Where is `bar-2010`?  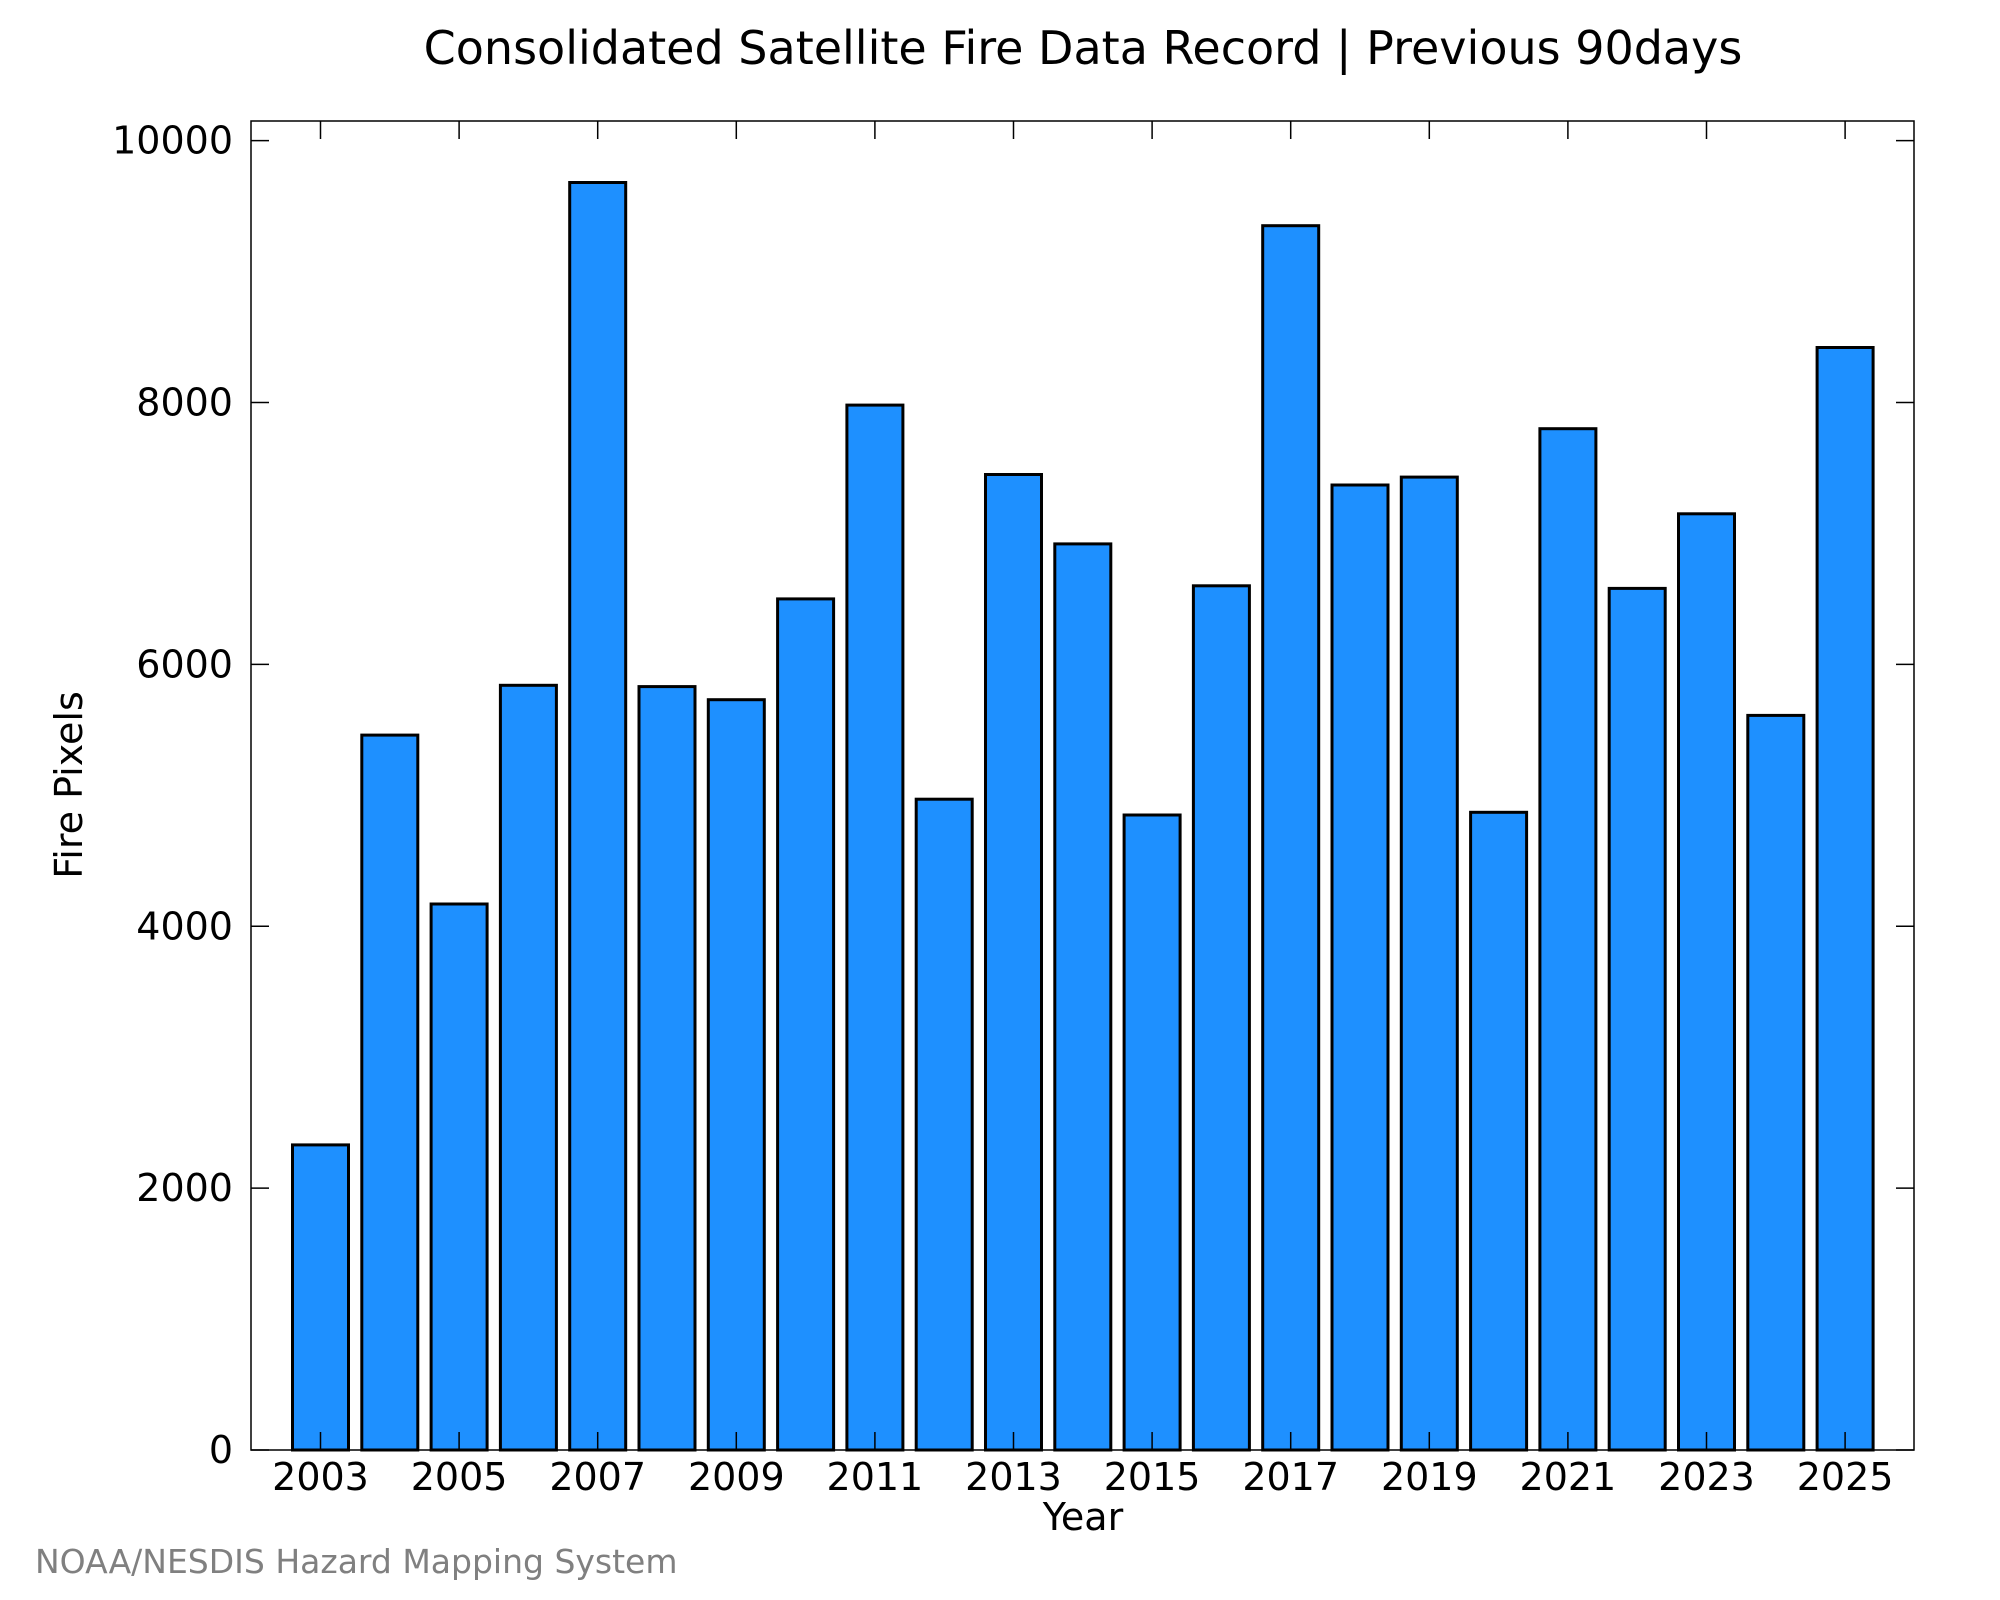 bar-2010 is located at coordinates (806, 1024).